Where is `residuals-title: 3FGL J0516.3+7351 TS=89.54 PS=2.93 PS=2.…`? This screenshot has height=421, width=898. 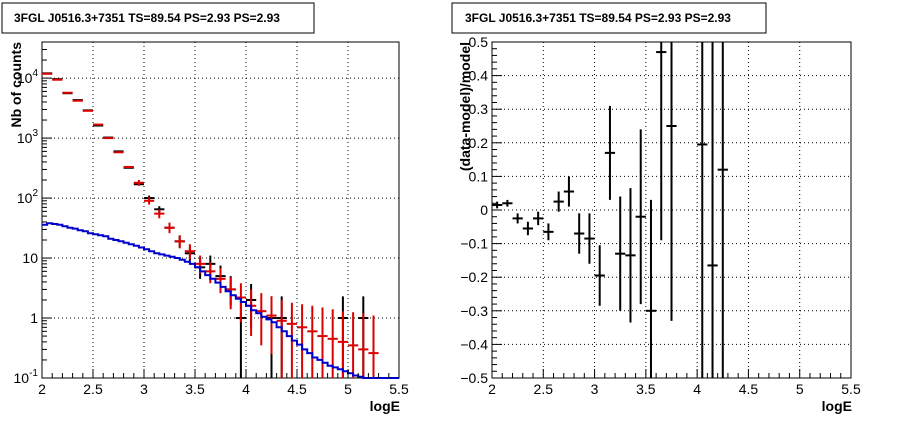
residuals-title: 3FGL J0516.3+7351 TS=89.54 PS=2.93 PS=2.… is located at coordinates (598, 18).